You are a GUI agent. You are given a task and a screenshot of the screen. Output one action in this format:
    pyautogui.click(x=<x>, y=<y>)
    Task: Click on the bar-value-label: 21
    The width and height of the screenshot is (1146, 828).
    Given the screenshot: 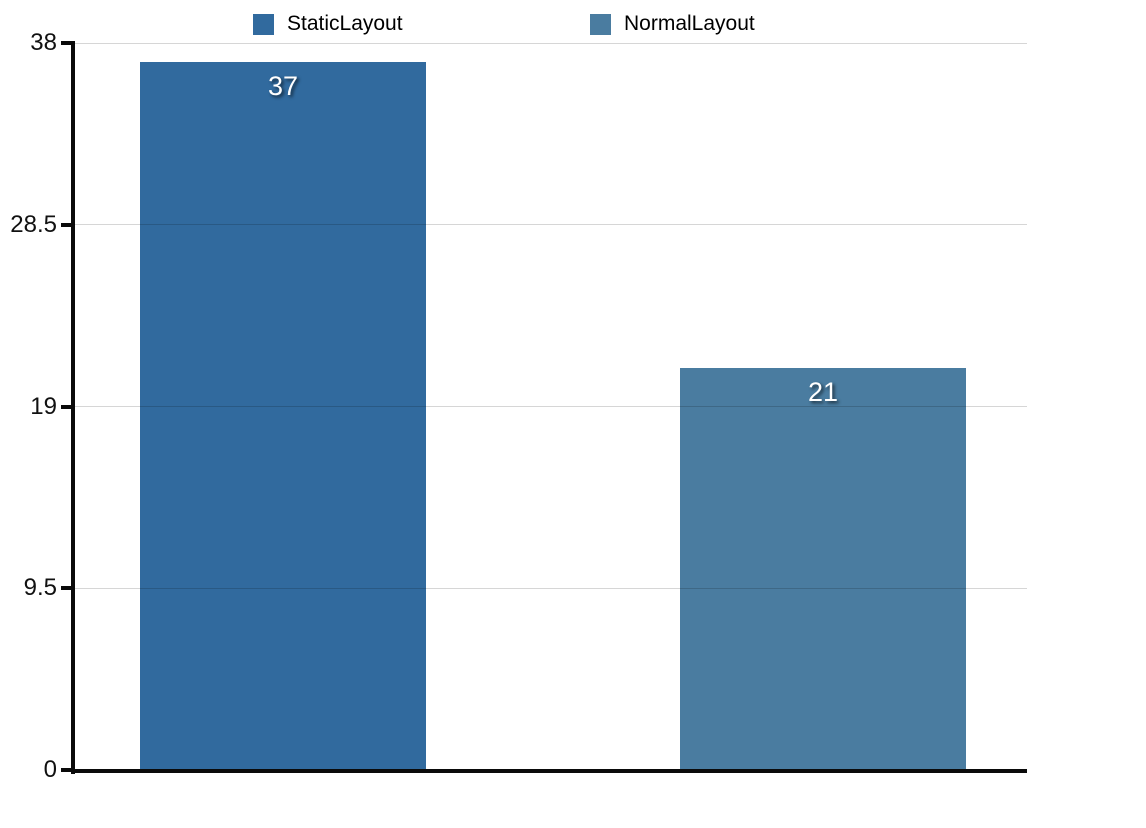 What is the action you would take?
    pyautogui.click(x=823, y=392)
    